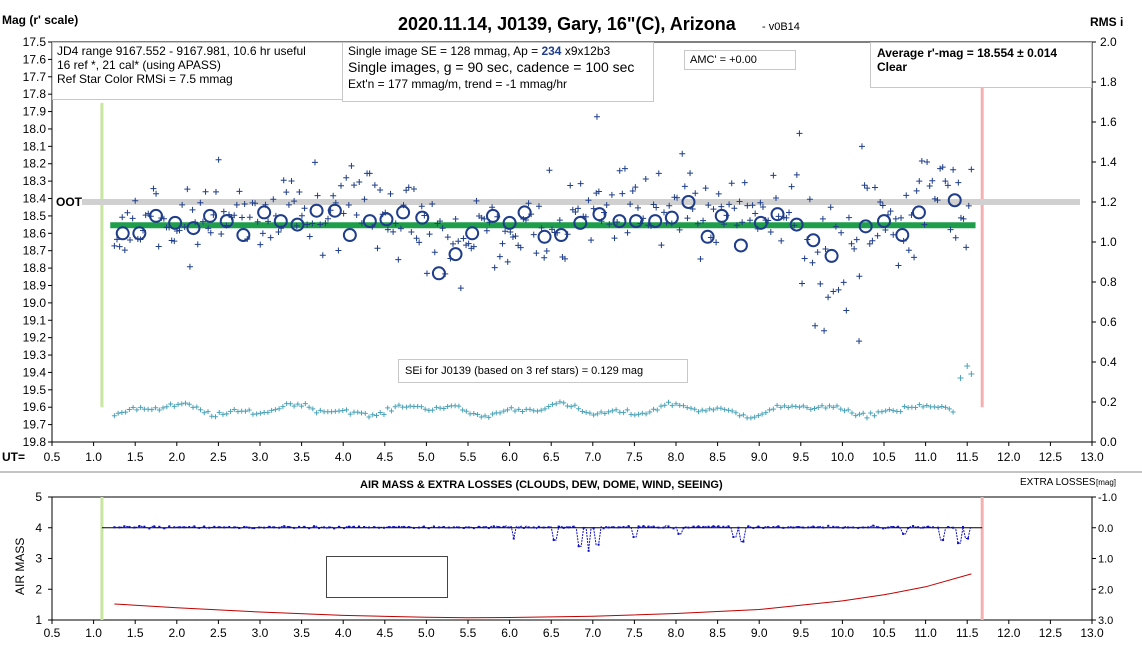 The height and width of the screenshot is (652, 1142). I want to click on y-right-tick-label: 0.0, so click(1108, 442).